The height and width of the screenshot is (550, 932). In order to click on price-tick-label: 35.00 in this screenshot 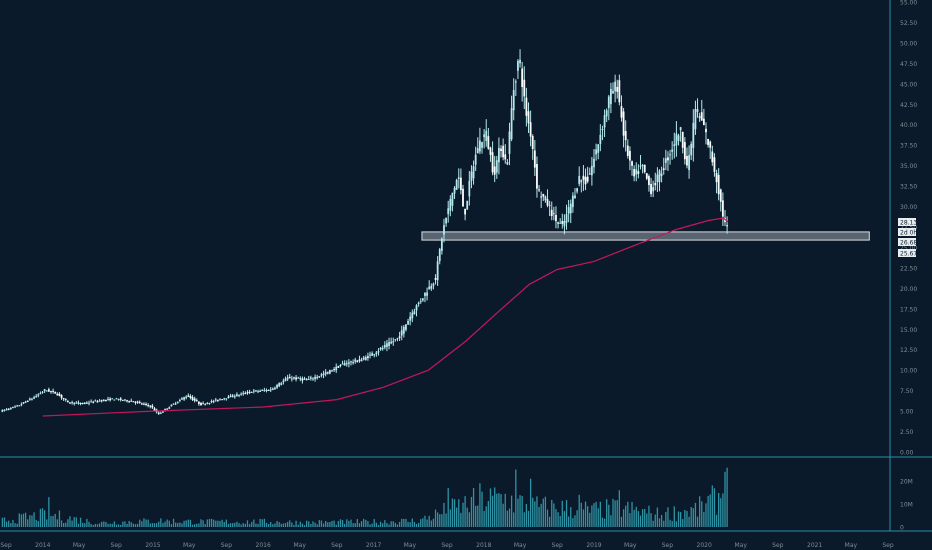, I will do `click(908, 166)`.